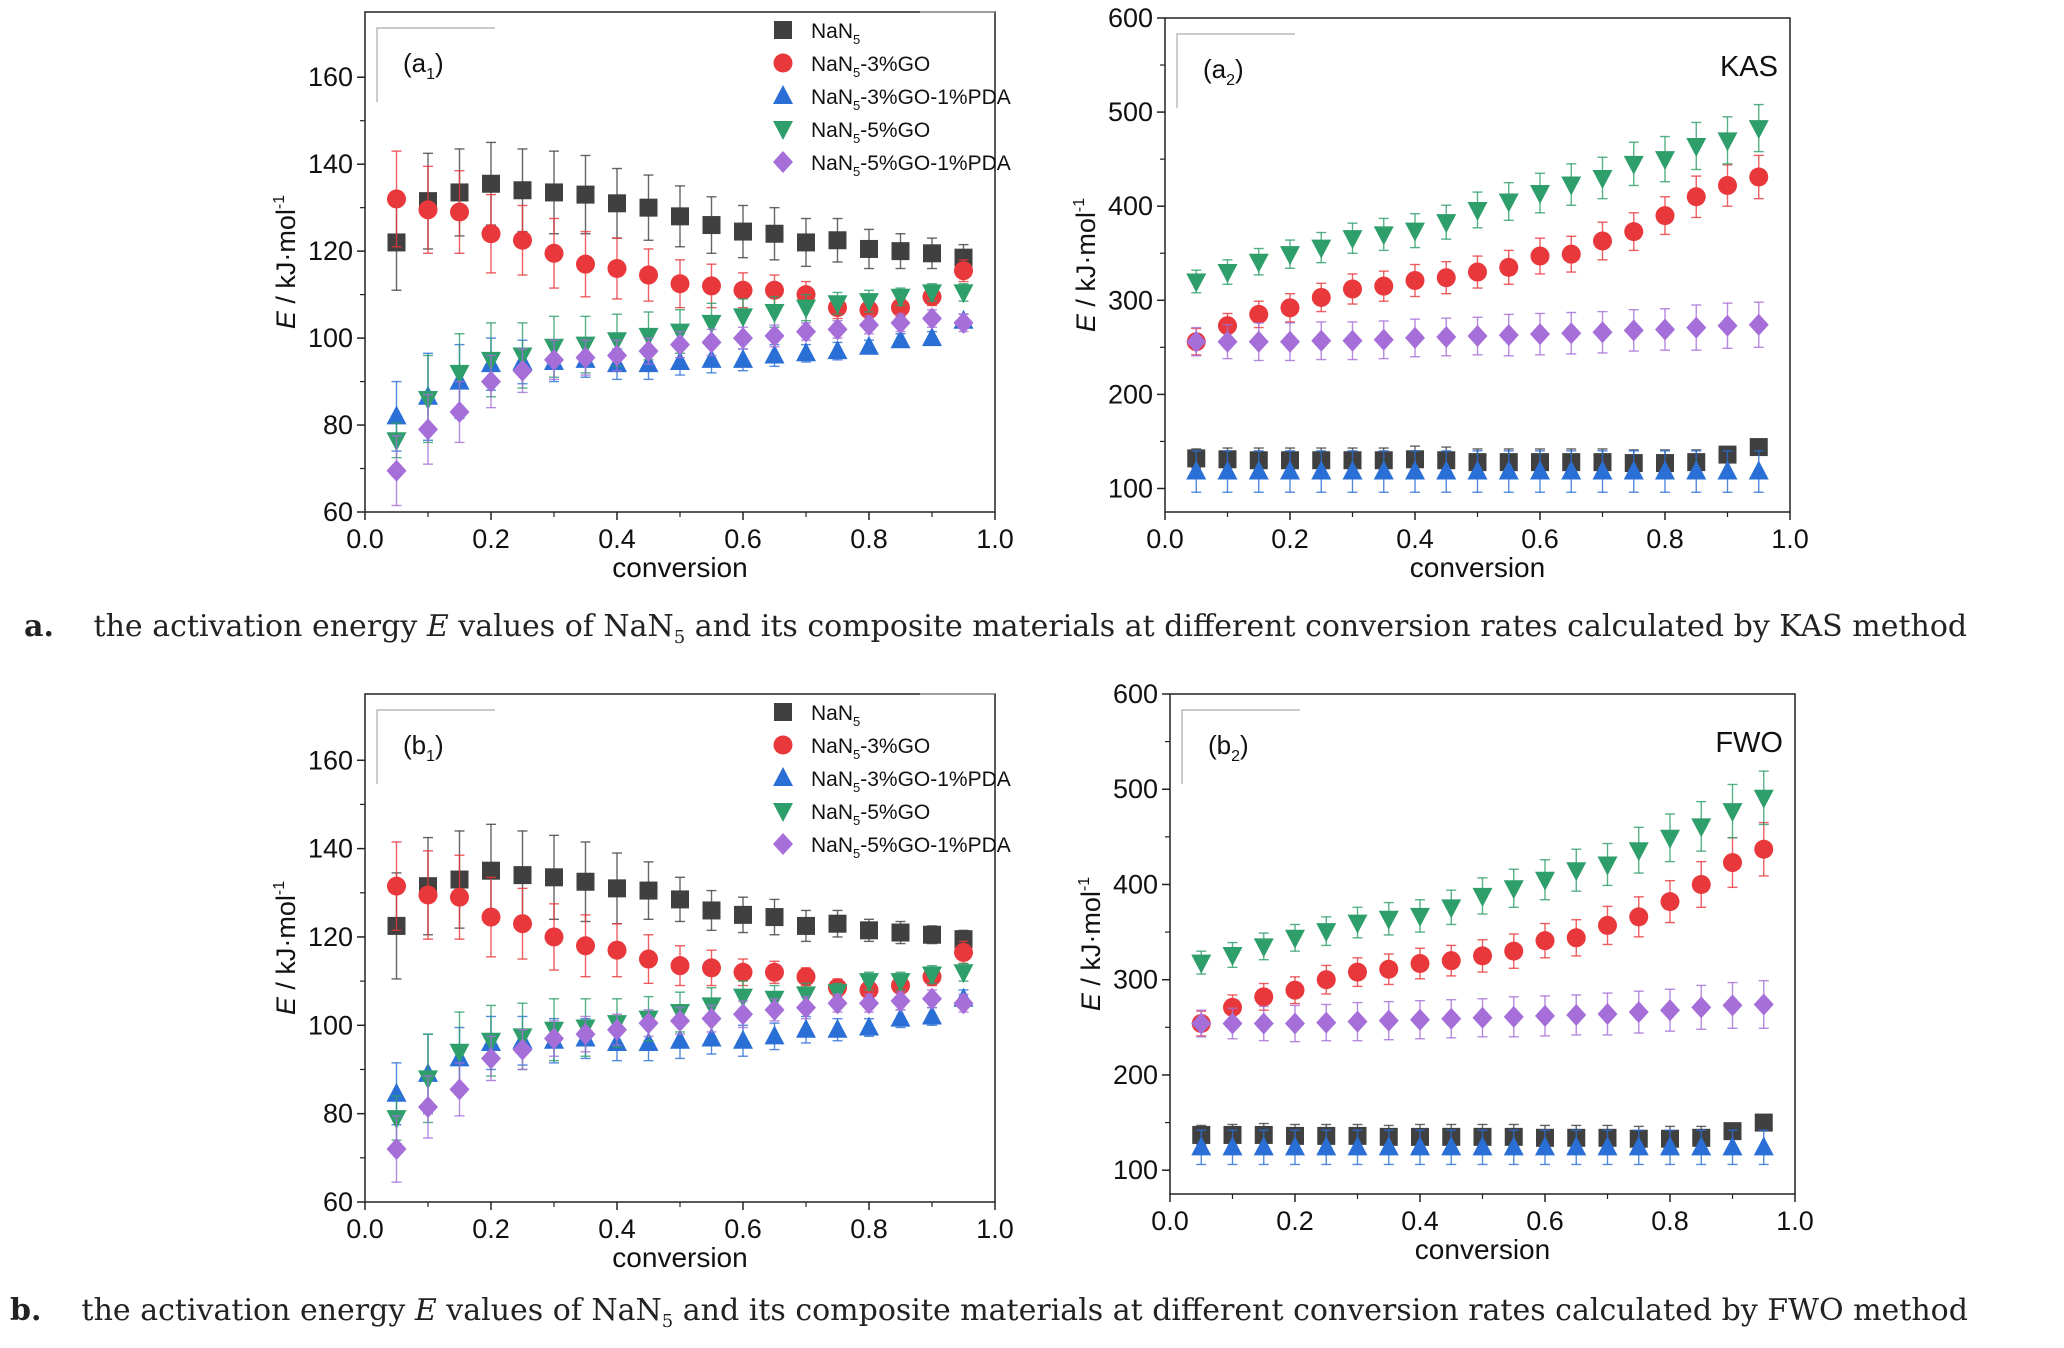 Image resolution: width=2064 pixels, height=1348 pixels. Describe the element at coordinates (1749, 67) in the screenshot. I see `method-label: KAS` at that location.